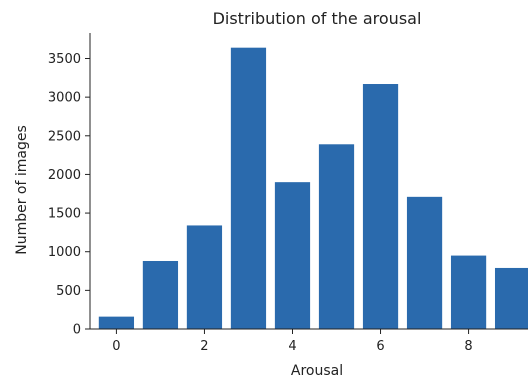 This screenshot has height=388, width=528. Describe the element at coordinates (292, 346) in the screenshot. I see `x-tick-label: 4` at that location.